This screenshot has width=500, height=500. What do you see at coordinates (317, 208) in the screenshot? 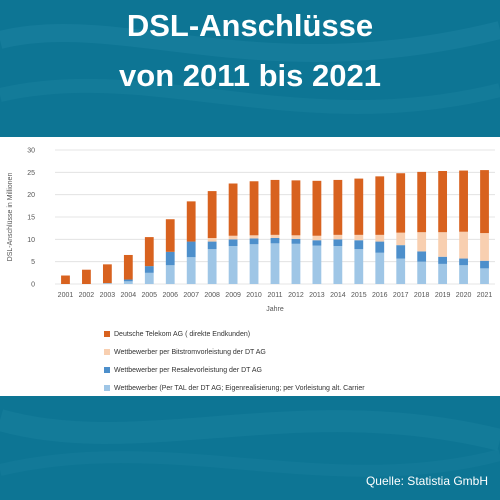
I see `bar-segment-2013-s3` at bounding box center [317, 208].